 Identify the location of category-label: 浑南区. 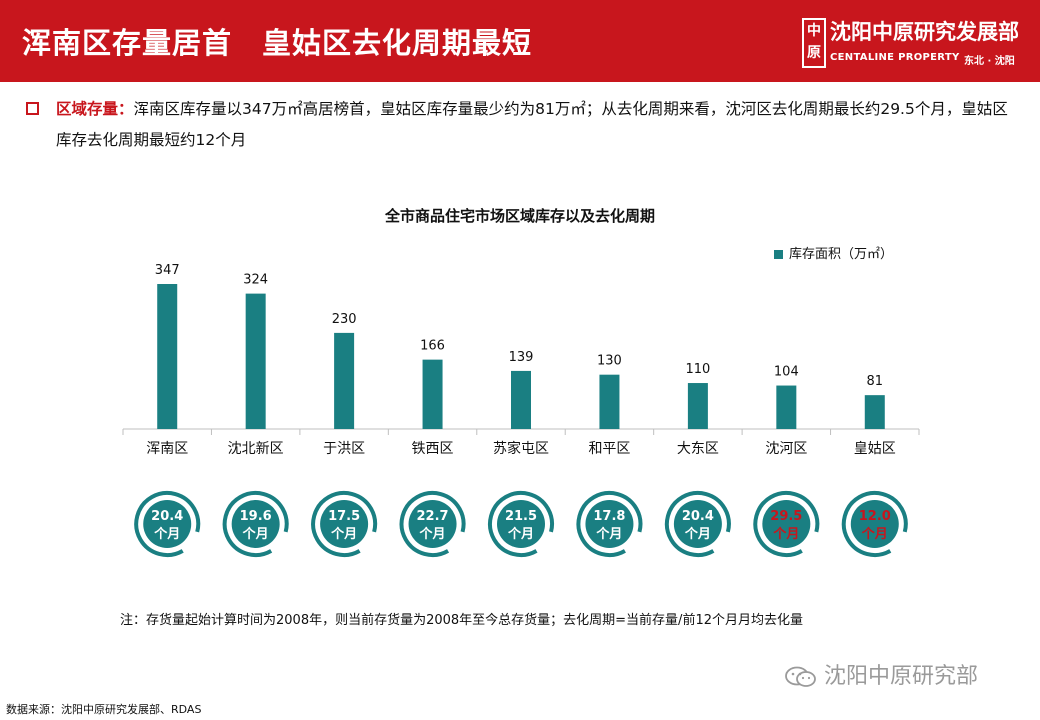
(167, 449).